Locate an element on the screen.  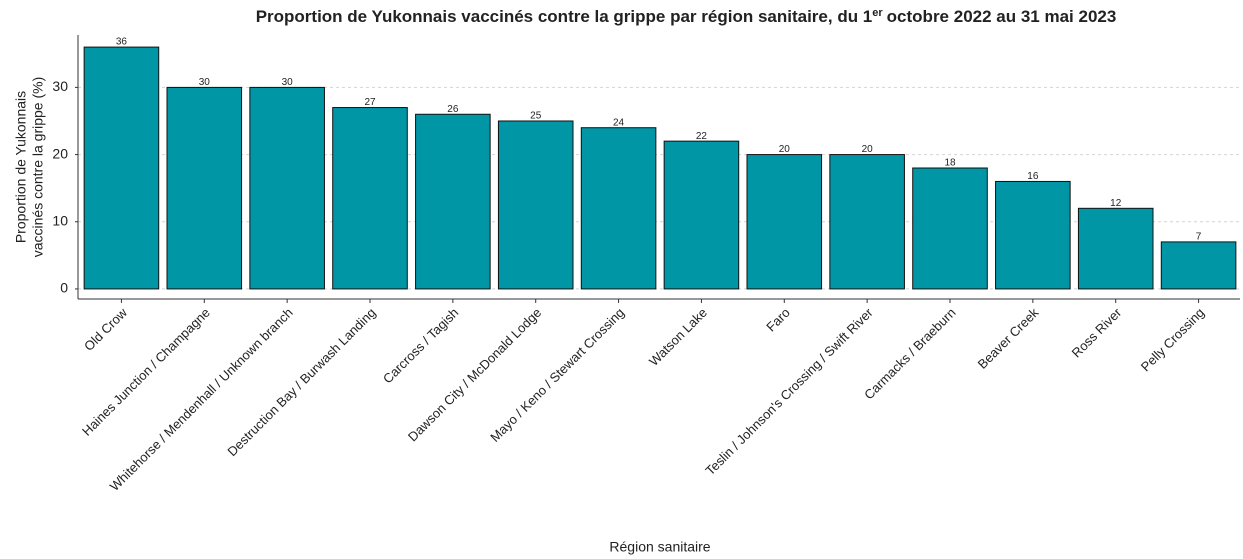
y-axis-title-line: vaccinés contre la grippe (%) is located at coordinates (38, 167).